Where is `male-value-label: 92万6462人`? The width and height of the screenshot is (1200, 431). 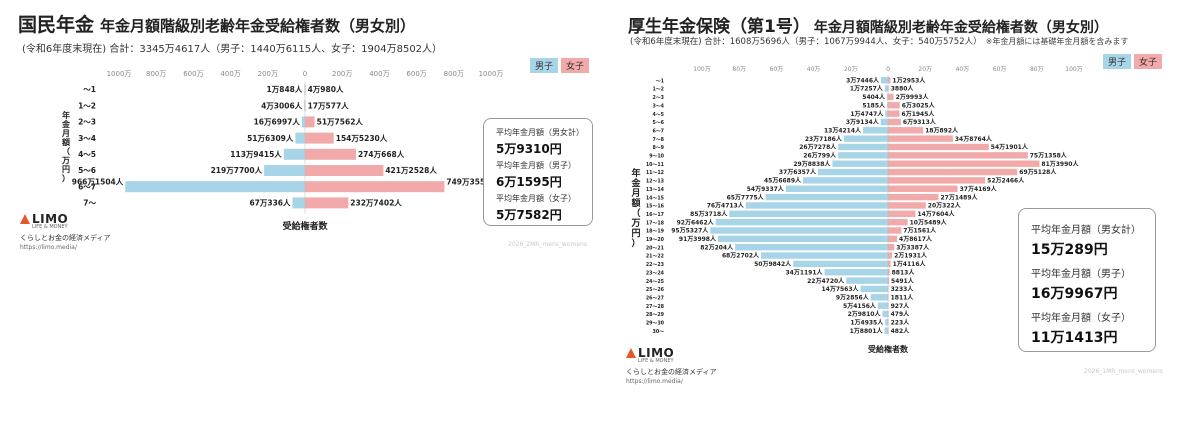 male-value-label: 92万6462人 is located at coordinates (696, 222).